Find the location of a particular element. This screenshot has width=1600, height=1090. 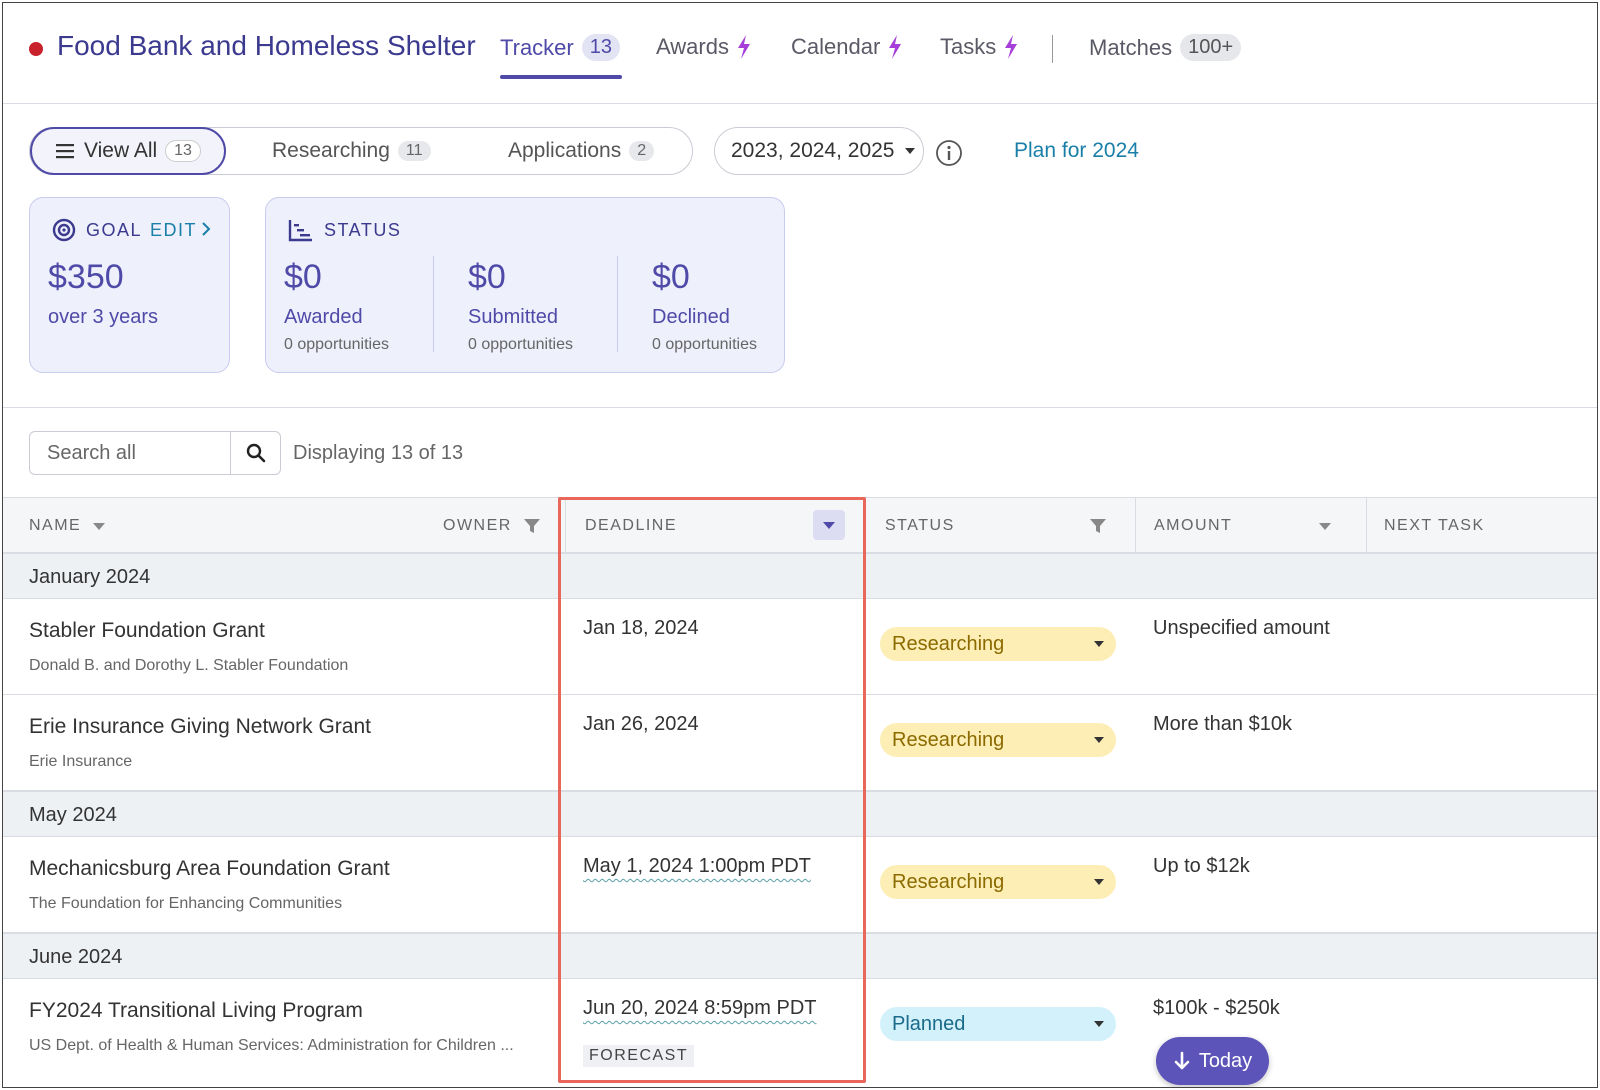

search-input is located at coordinates (130, 453).